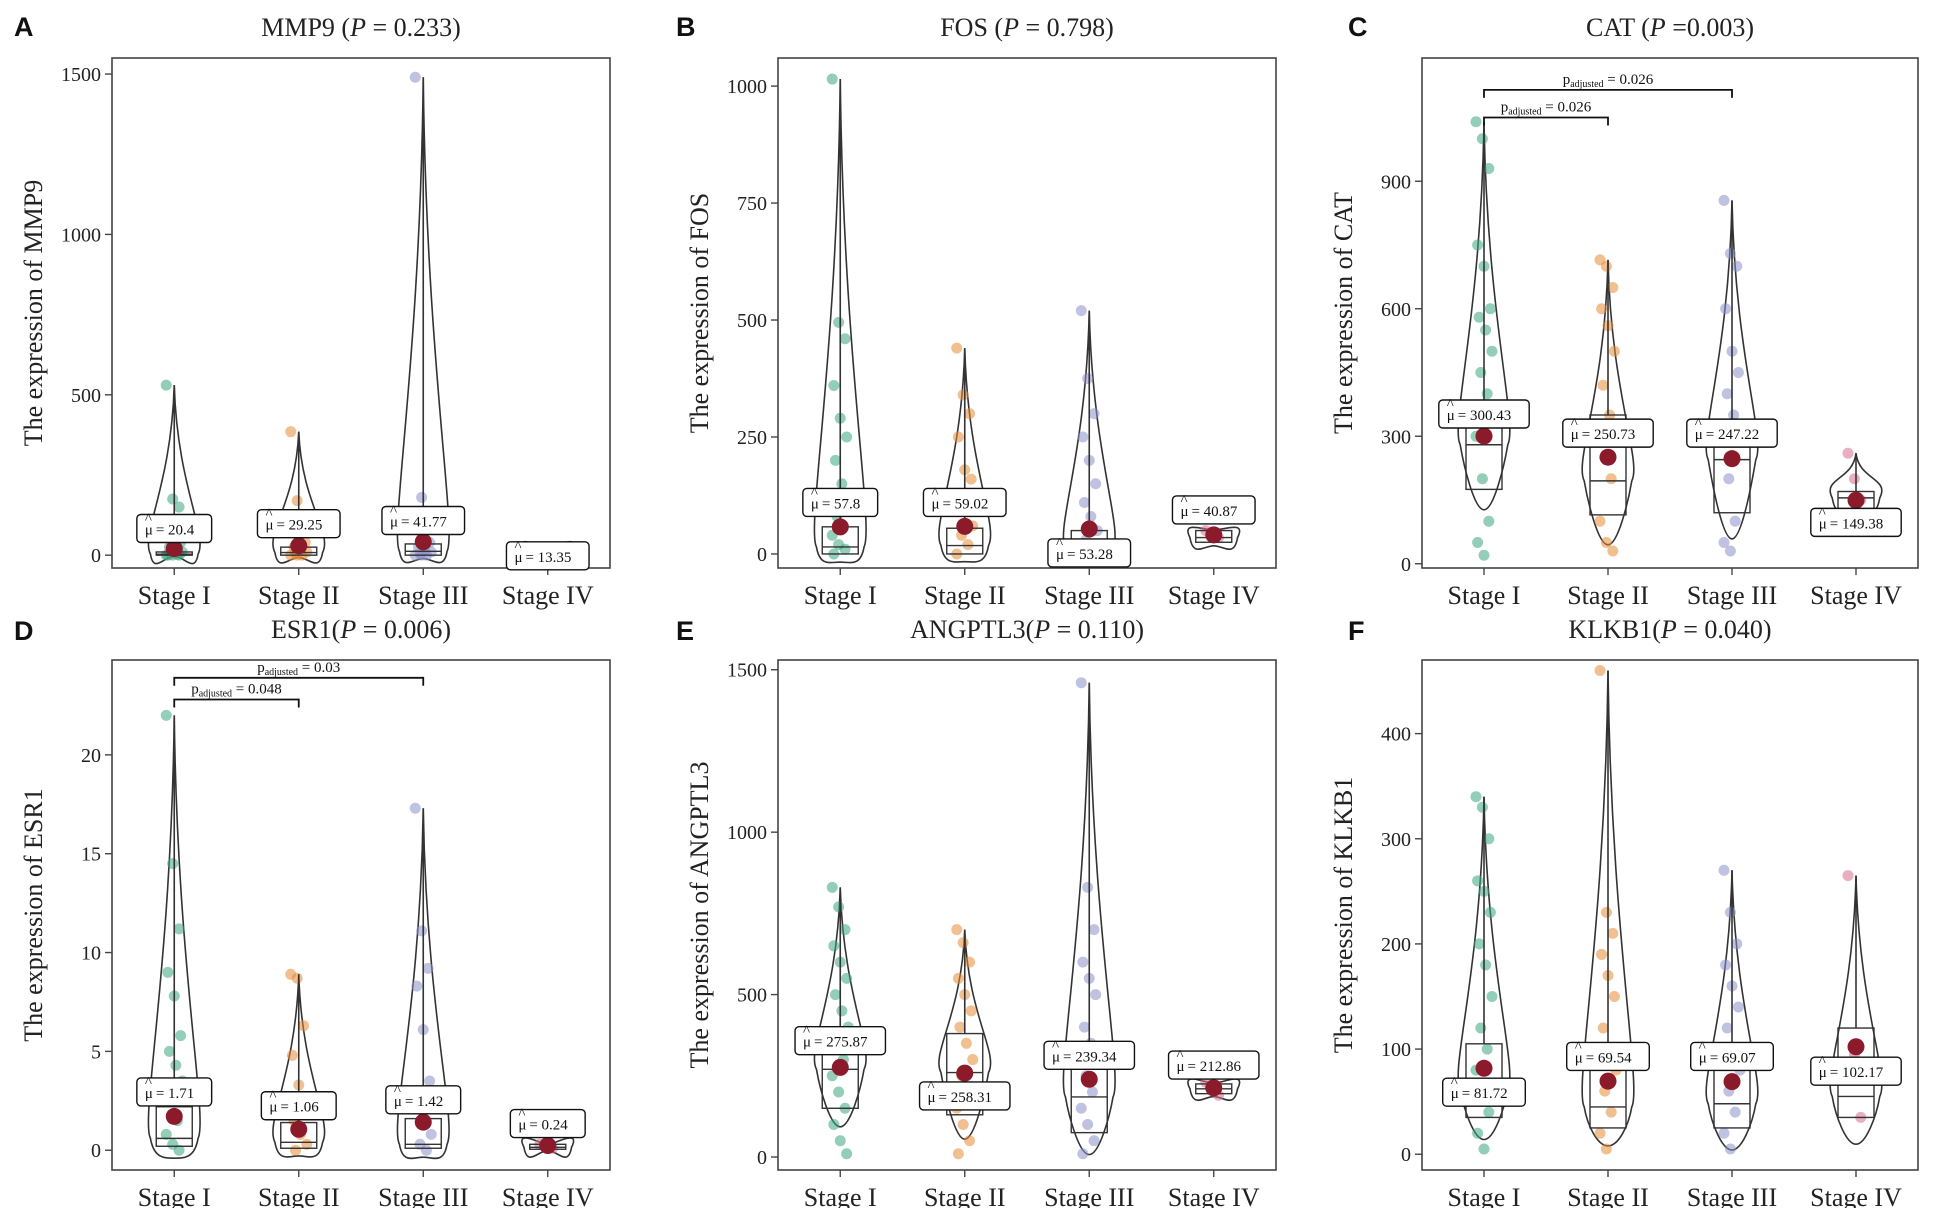 The height and width of the screenshot is (1208, 1950). Describe the element at coordinates (423, 340) in the screenshot. I see `group-stage-iii: Stage III μ^= 41.77` at that location.